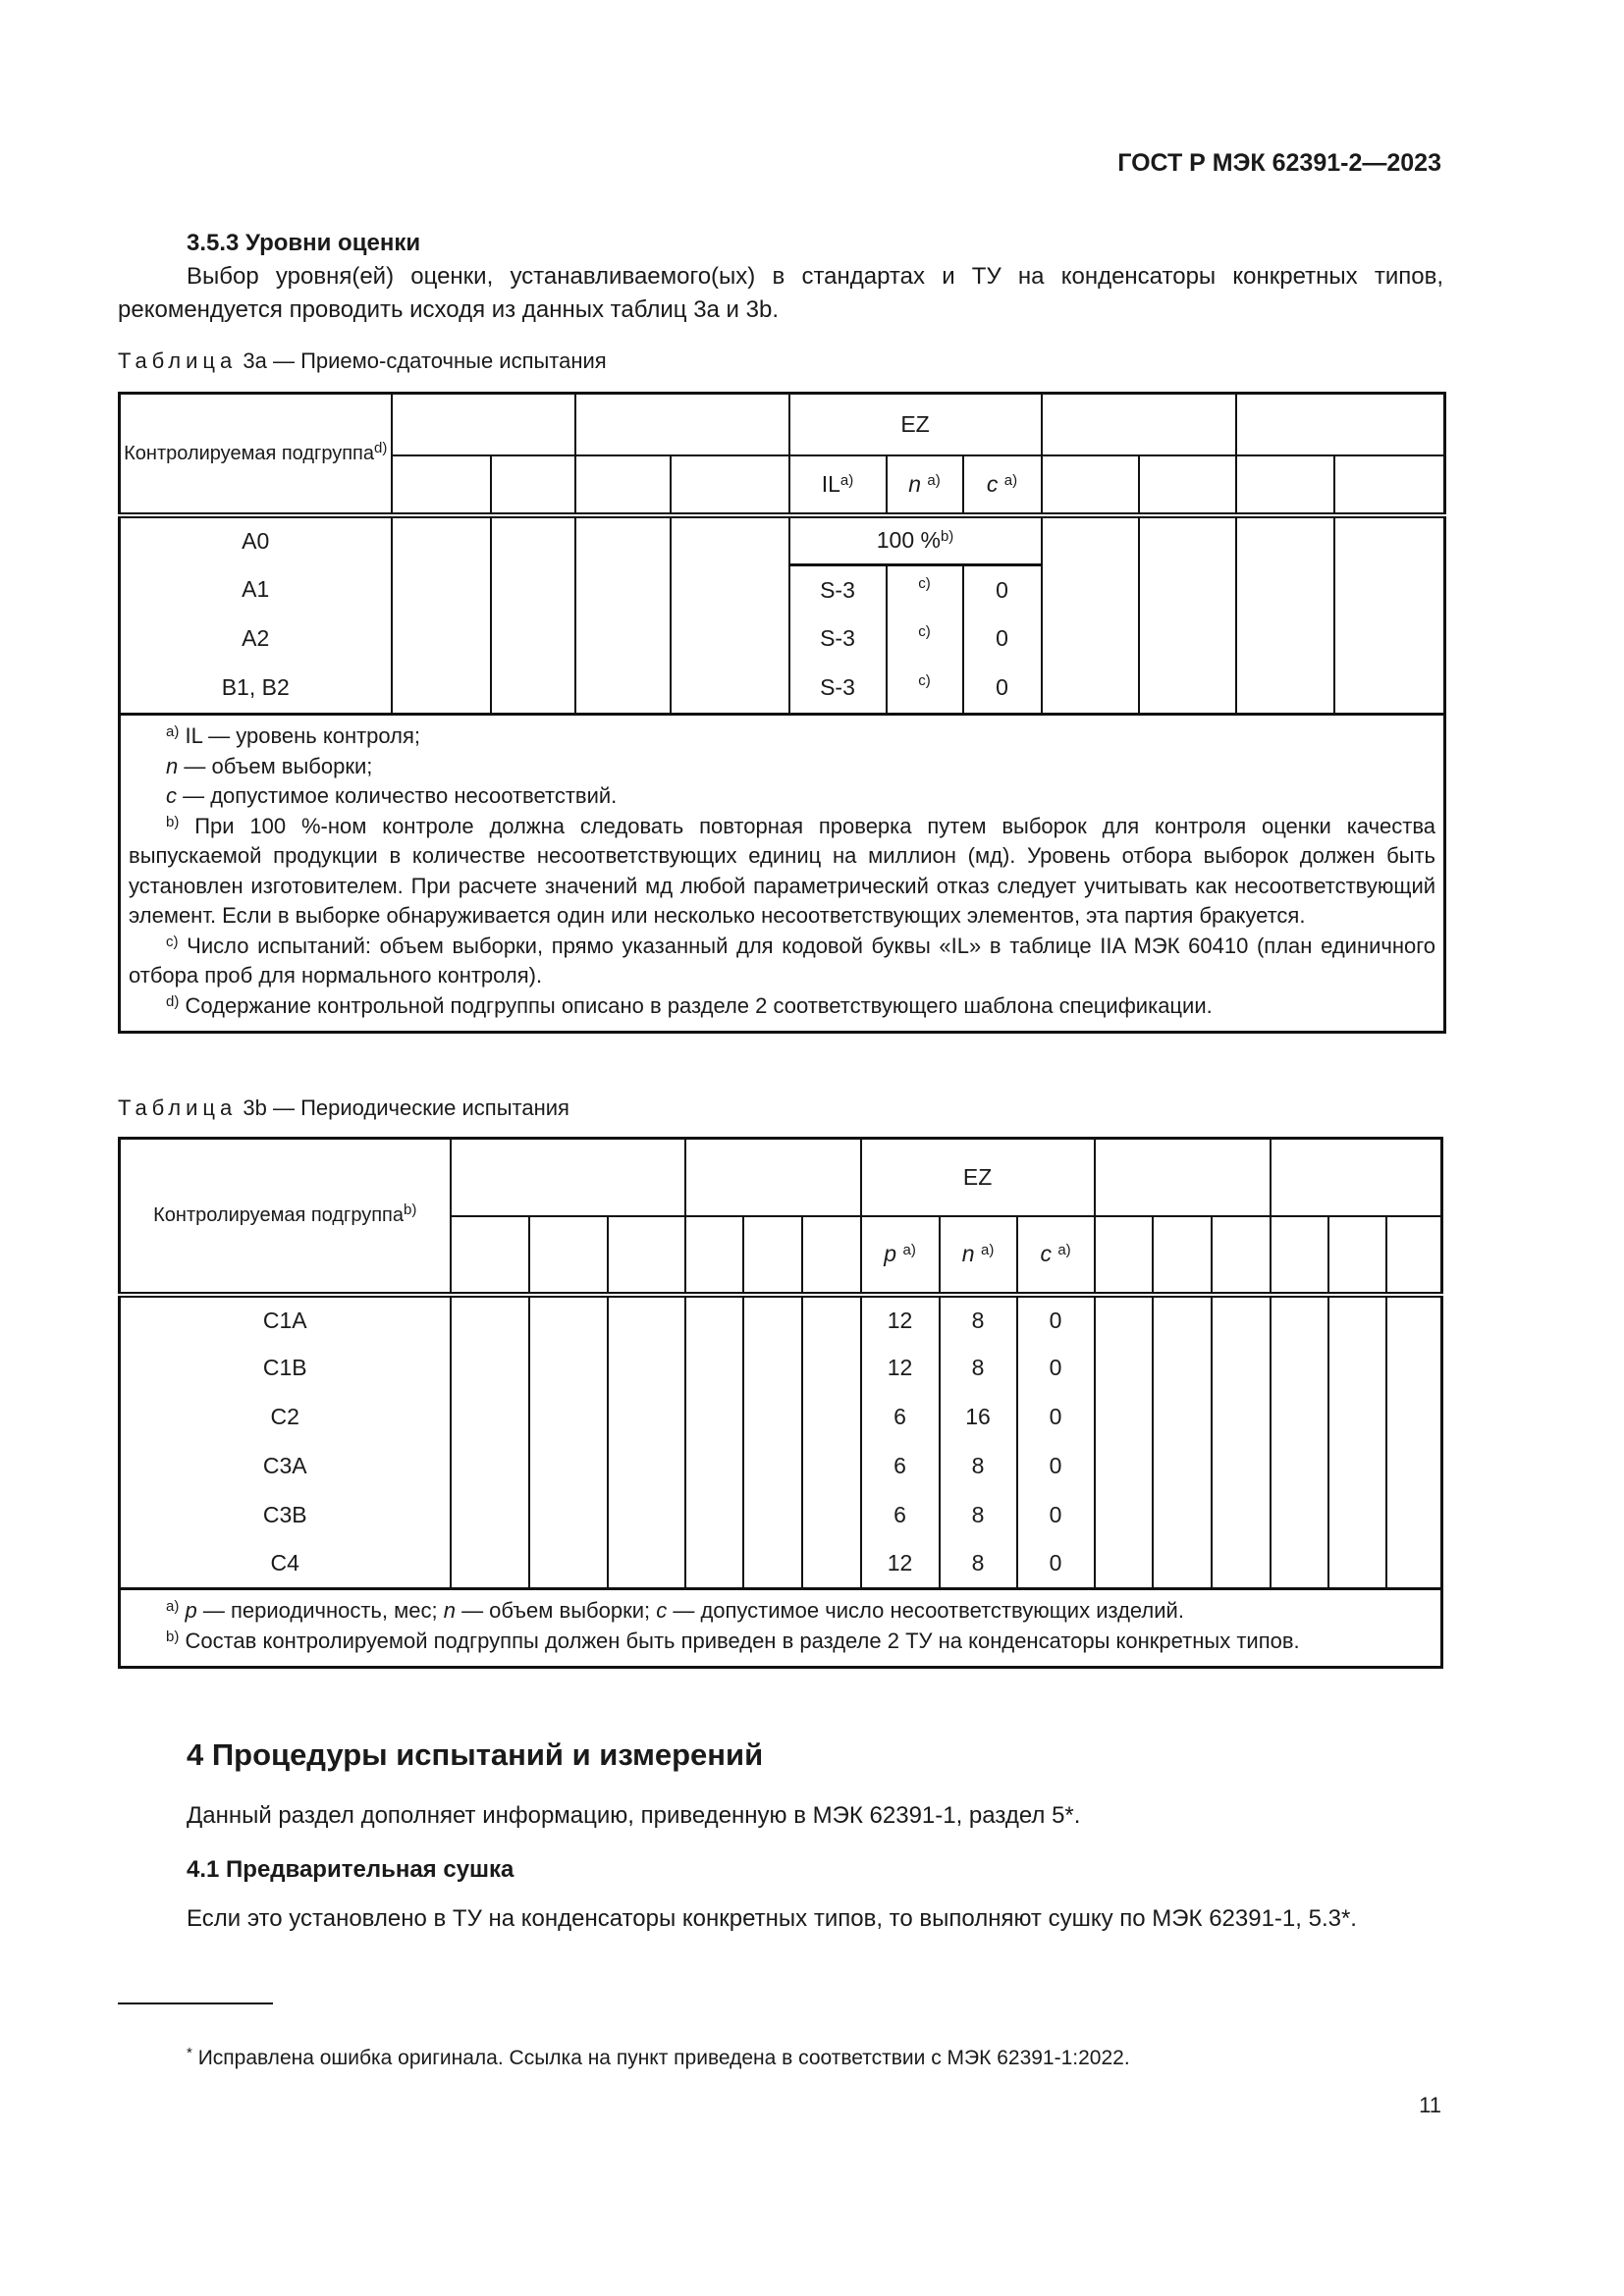  I want to click on section-4-1-title: 4.1 Предварительная сушка, so click(350, 1870).